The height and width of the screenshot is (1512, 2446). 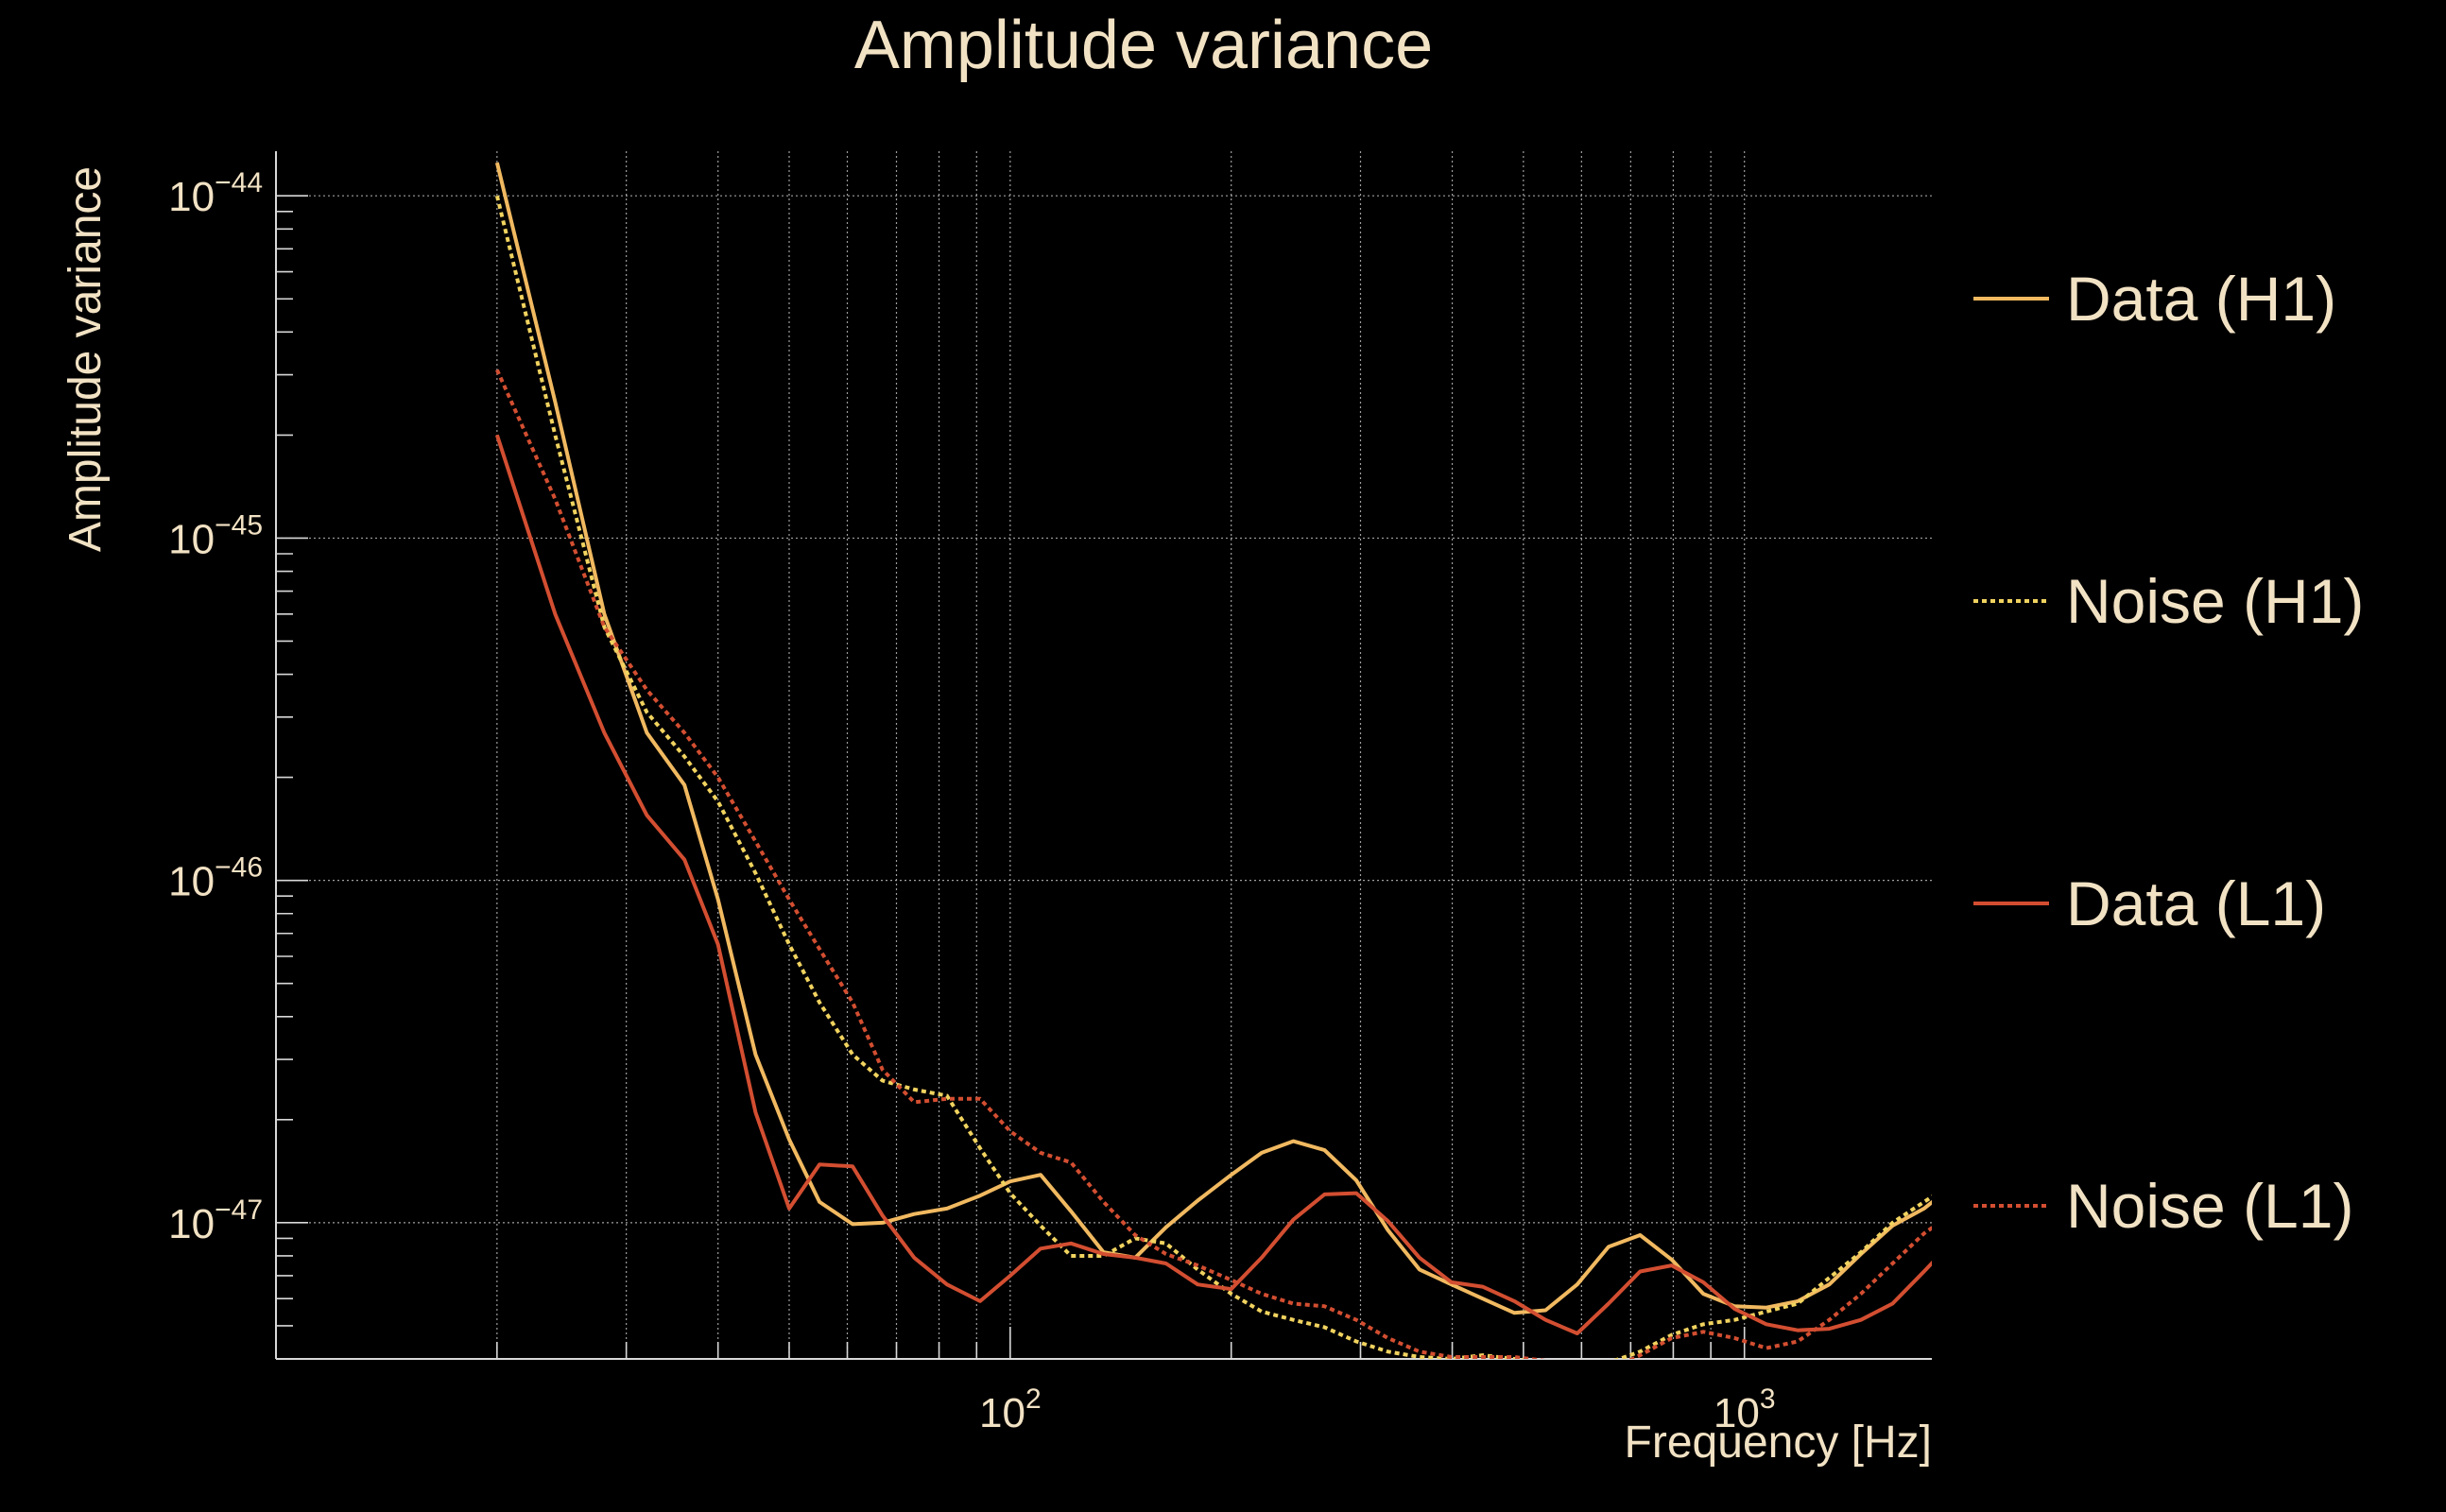 I want to click on x-tick-label: 10², so click(x=1010, y=1409).